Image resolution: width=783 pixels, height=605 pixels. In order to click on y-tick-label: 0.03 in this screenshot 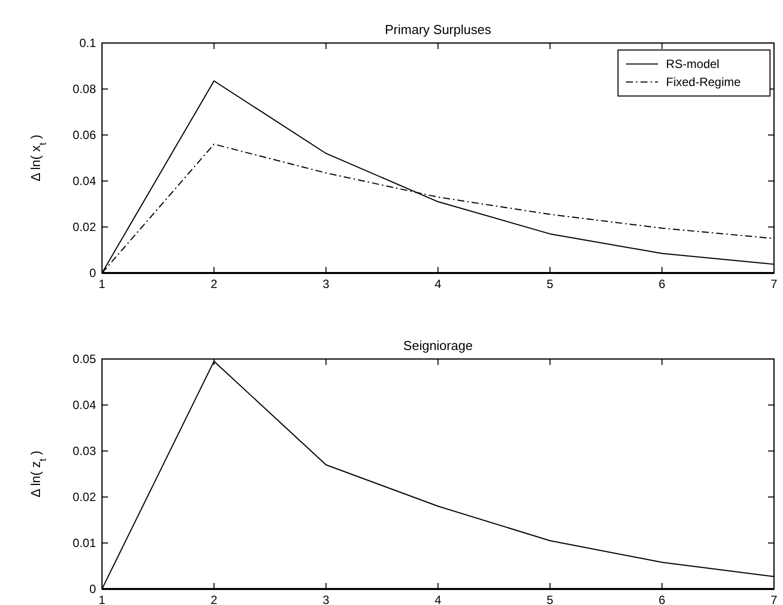, I will do `click(84, 451)`.